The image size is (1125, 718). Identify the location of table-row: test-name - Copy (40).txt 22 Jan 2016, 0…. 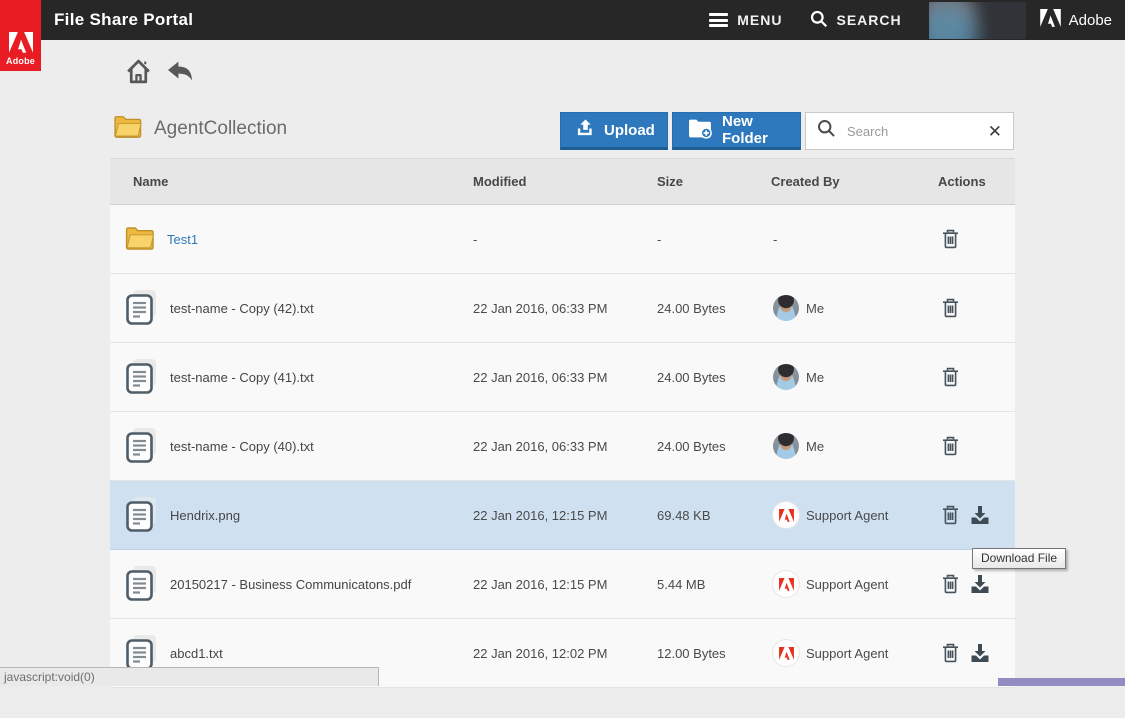
(562, 446).